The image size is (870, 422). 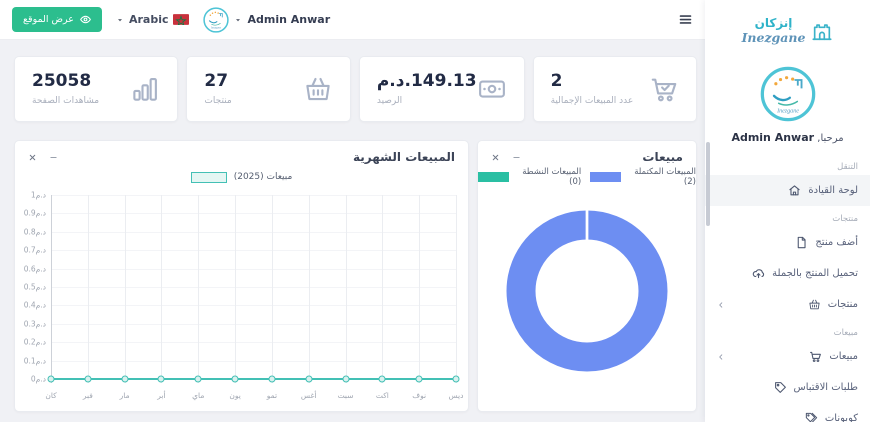 What do you see at coordinates (708, 184) in the screenshot?
I see `sidebar-scrollbar` at bounding box center [708, 184].